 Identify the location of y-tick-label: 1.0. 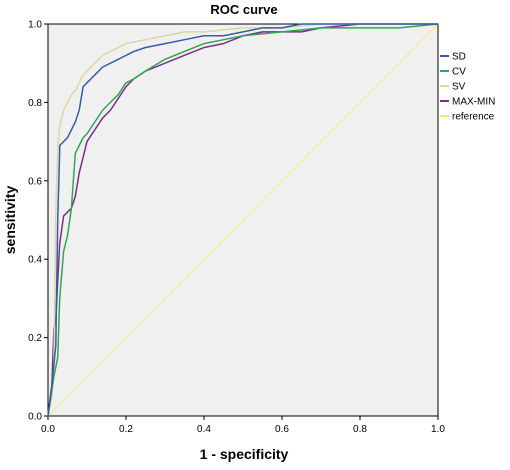
(35, 25).